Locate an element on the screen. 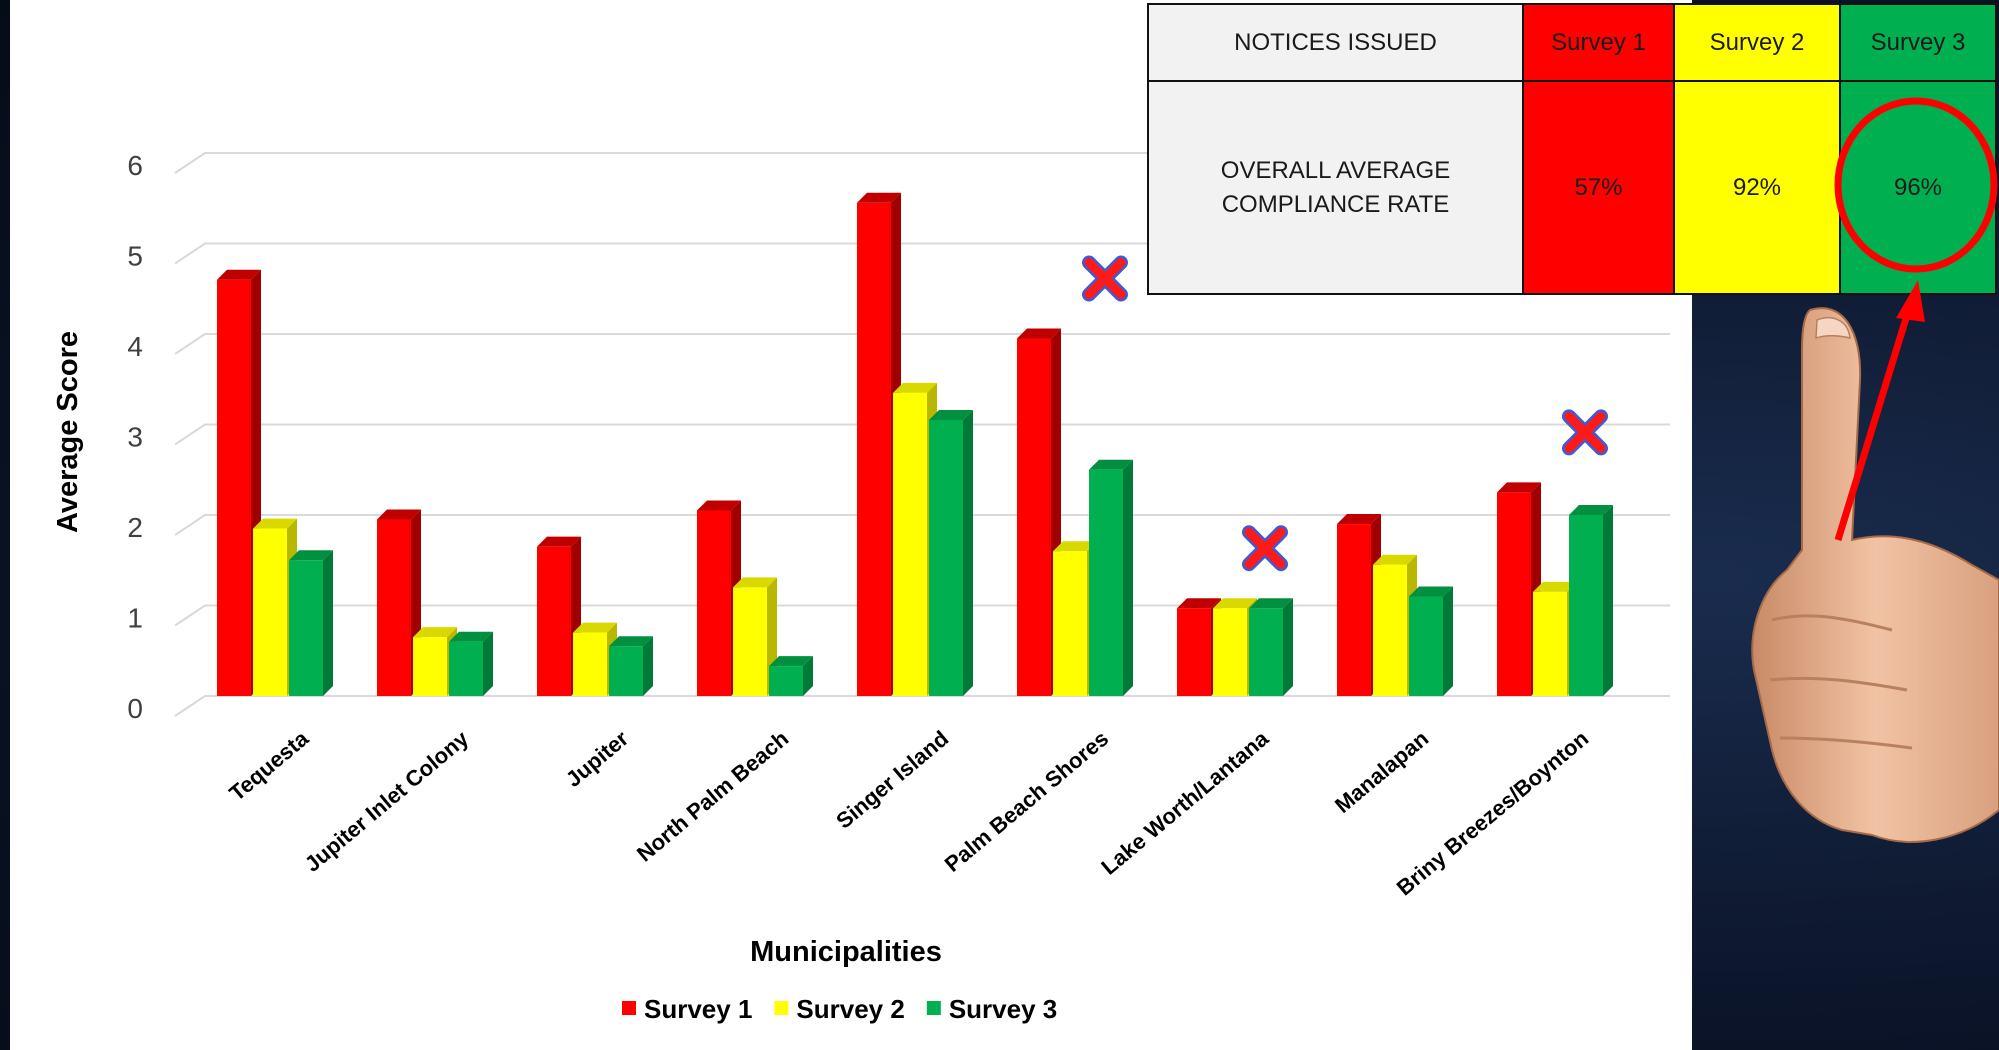 Image resolution: width=1999 pixels, height=1050 pixels. survey-2-rate: 92% is located at coordinates (1757, 187).